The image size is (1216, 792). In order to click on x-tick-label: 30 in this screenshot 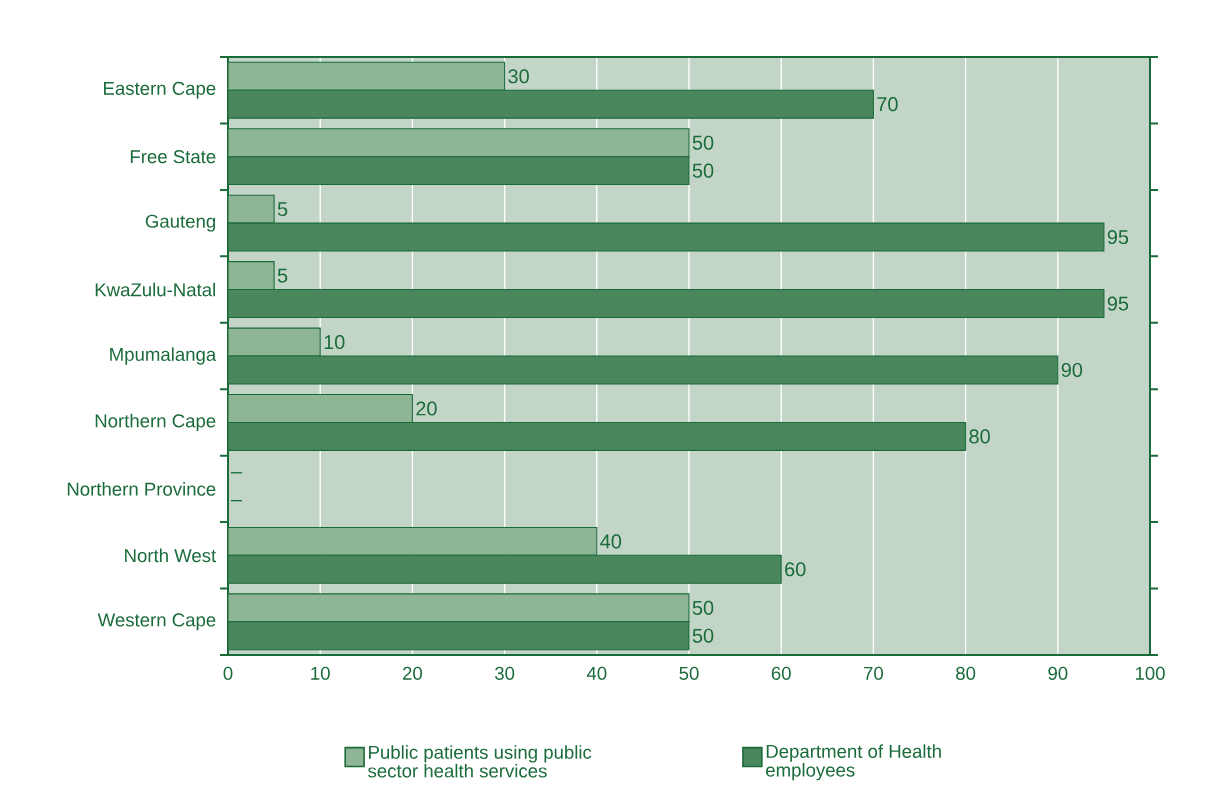, I will do `click(504, 673)`.